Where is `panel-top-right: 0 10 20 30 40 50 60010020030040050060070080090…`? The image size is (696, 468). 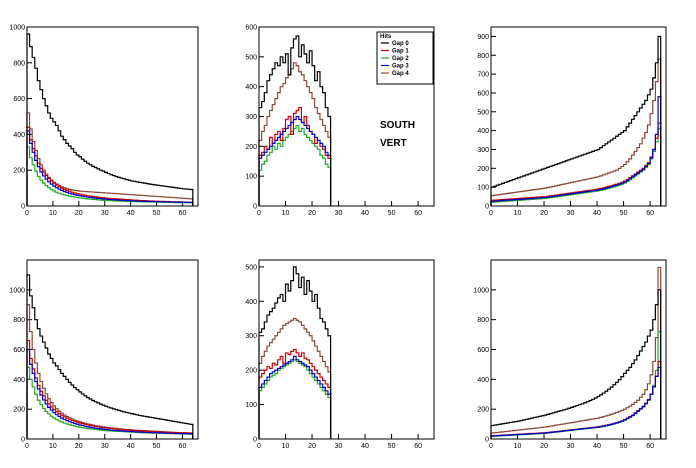 panel-top-right: 0 10 20 30 40 50 60010020030040050060070080090… is located at coordinates (572, 121).